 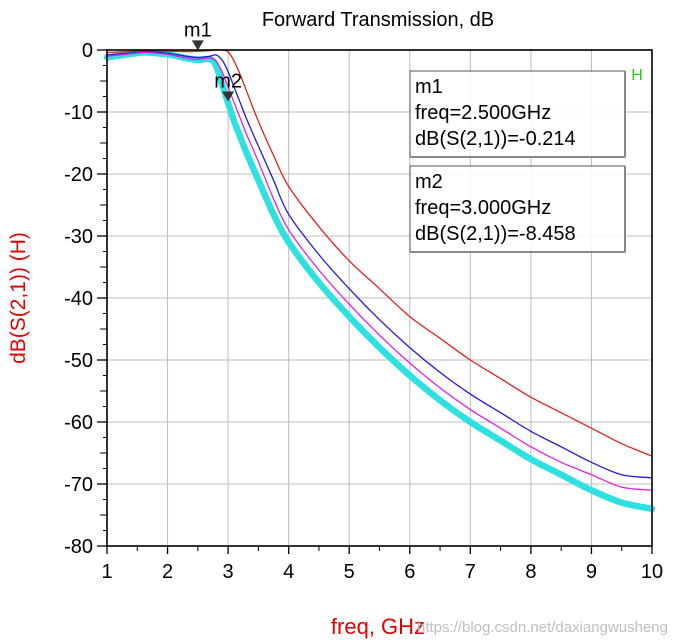 I want to click on y-tick-label--80: -80, so click(x=78, y=547).